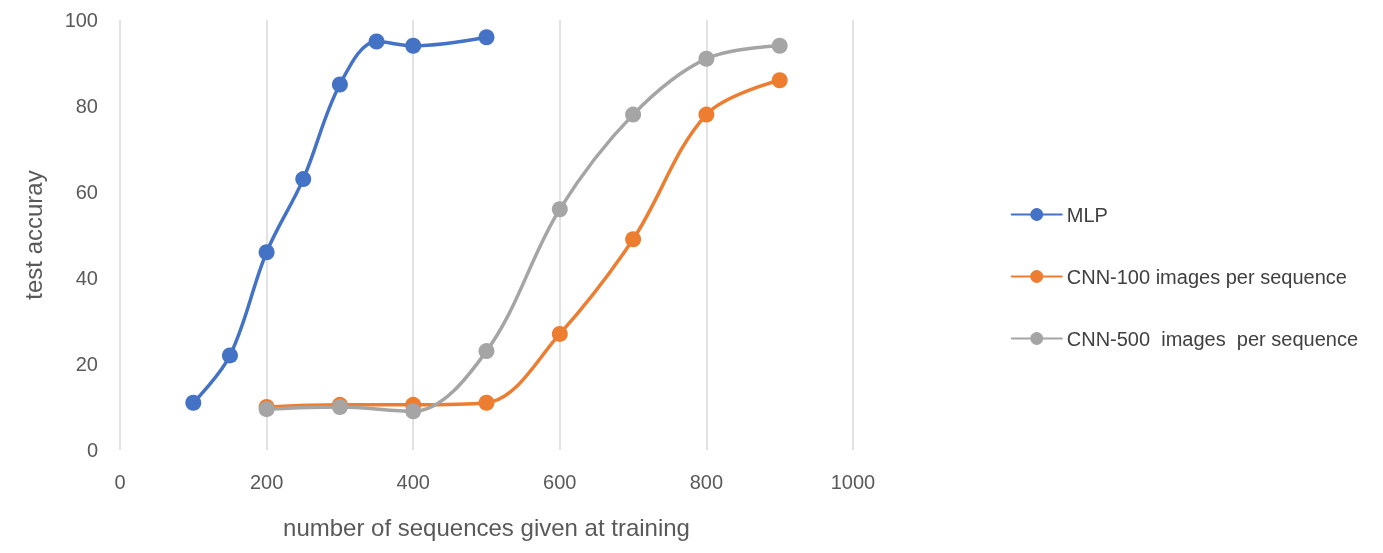 This screenshot has height=553, width=1383. Describe the element at coordinates (86, 106) in the screenshot. I see `y-tick-label: 80` at that location.